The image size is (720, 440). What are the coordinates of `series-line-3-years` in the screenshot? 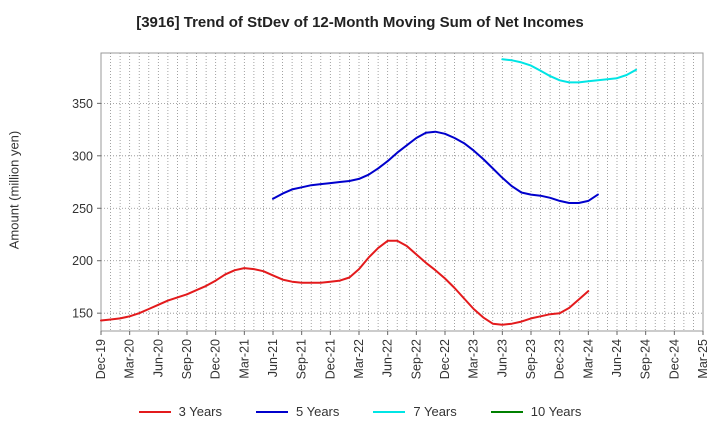 It's located at (345, 282).